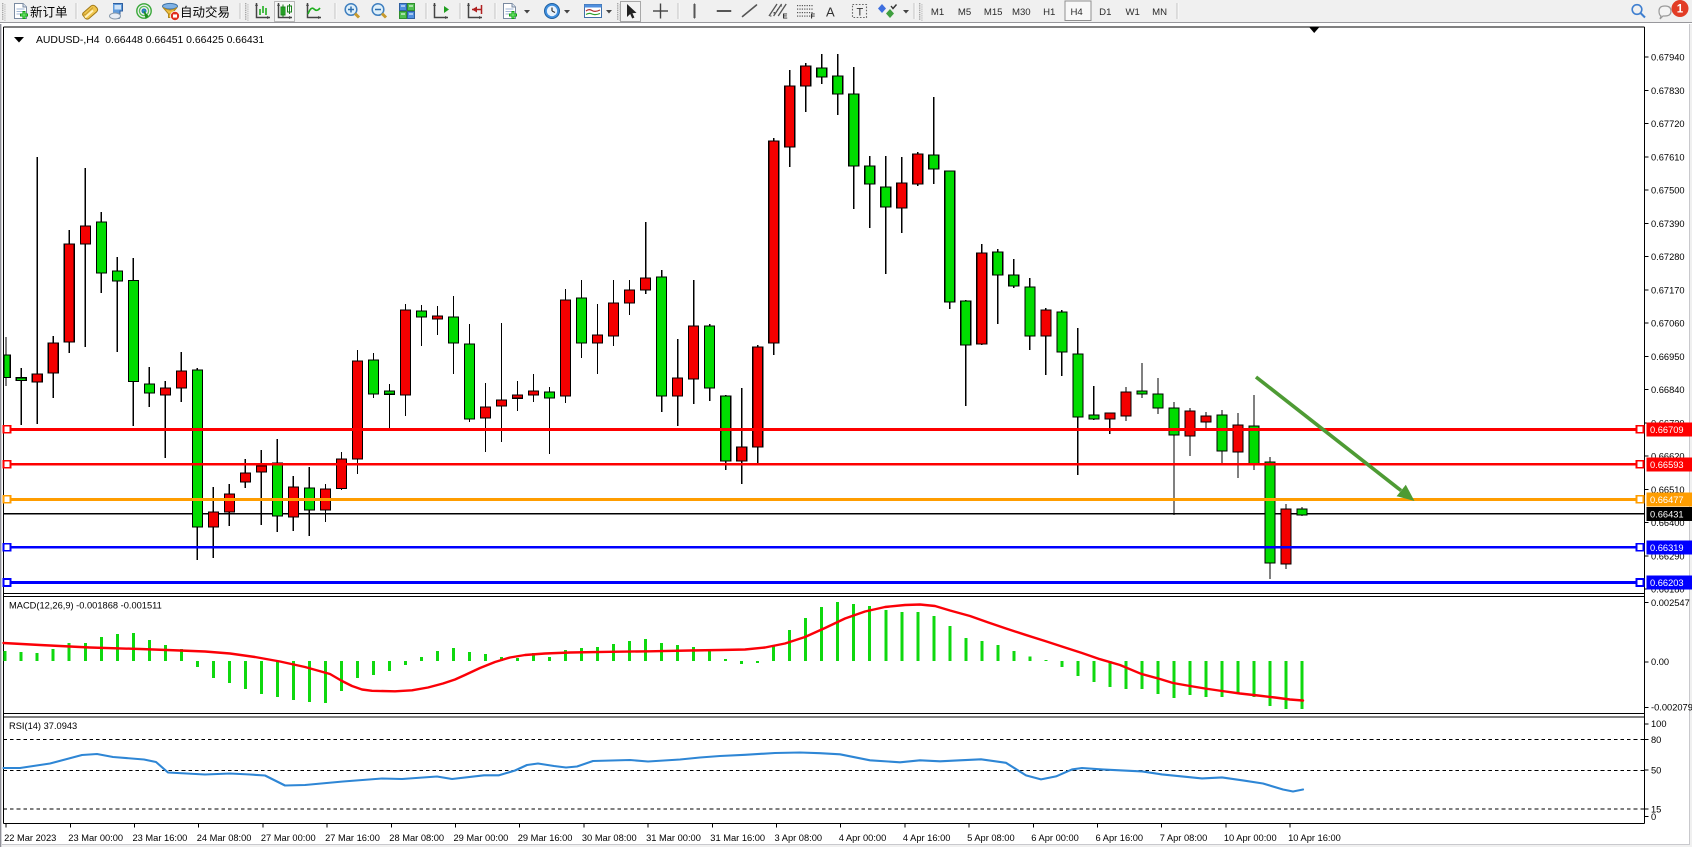 This screenshot has width=1692, height=847. I want to click on svg-text: 15, so click(1656, 809).